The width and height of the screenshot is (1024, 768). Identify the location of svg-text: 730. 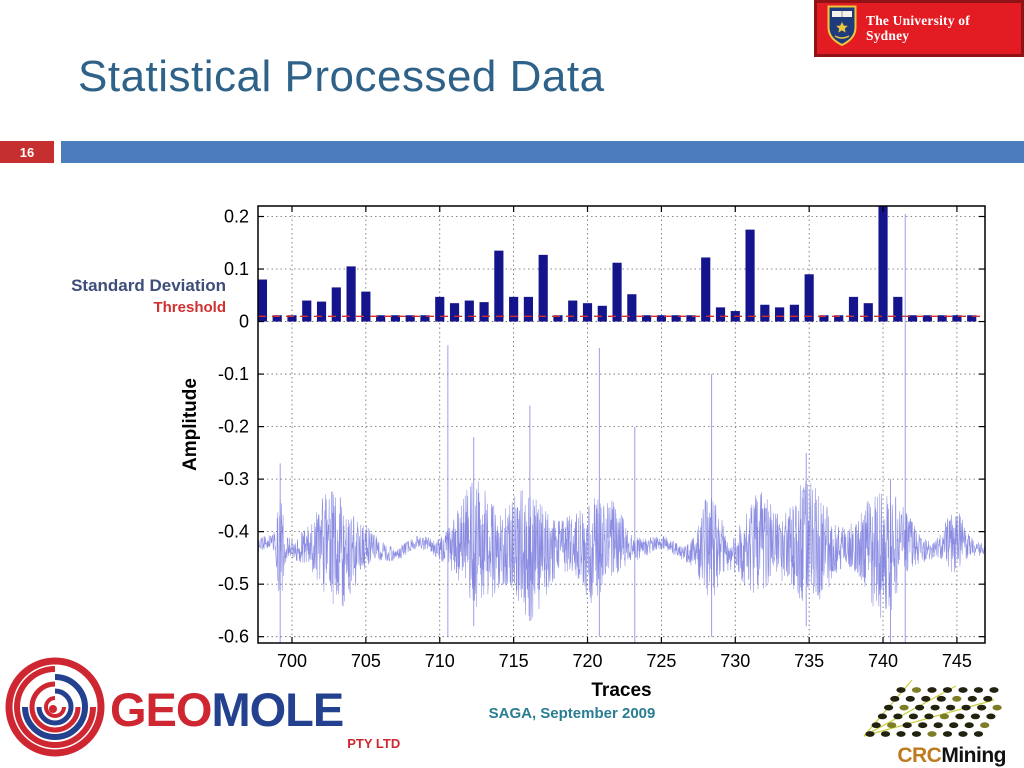
(735, 661).